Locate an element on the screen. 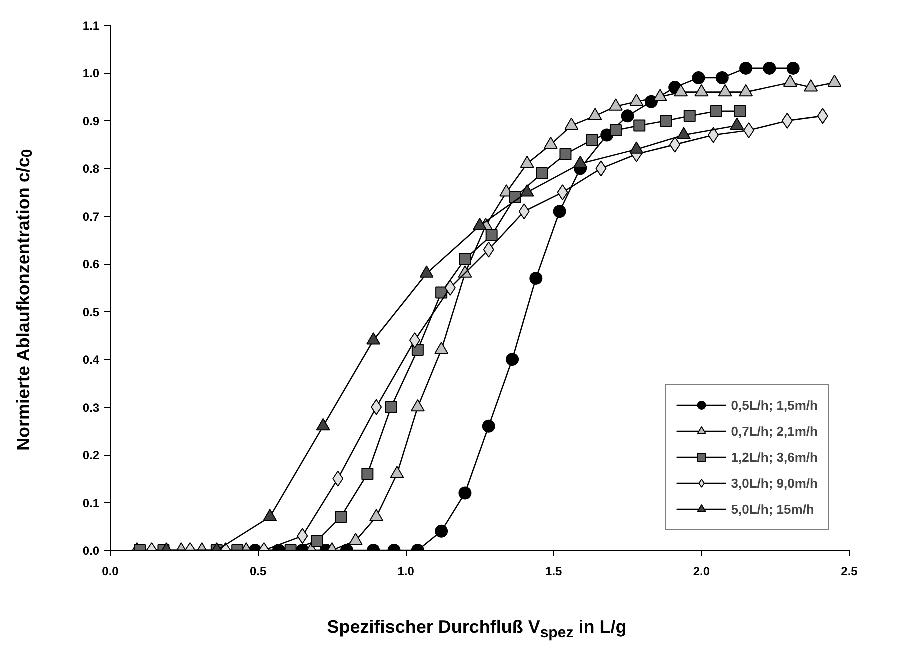 This screenshot has width=904, height=657. legend-label: 1,2L/h; 3,6m/h is located at coordinates (774, 457).